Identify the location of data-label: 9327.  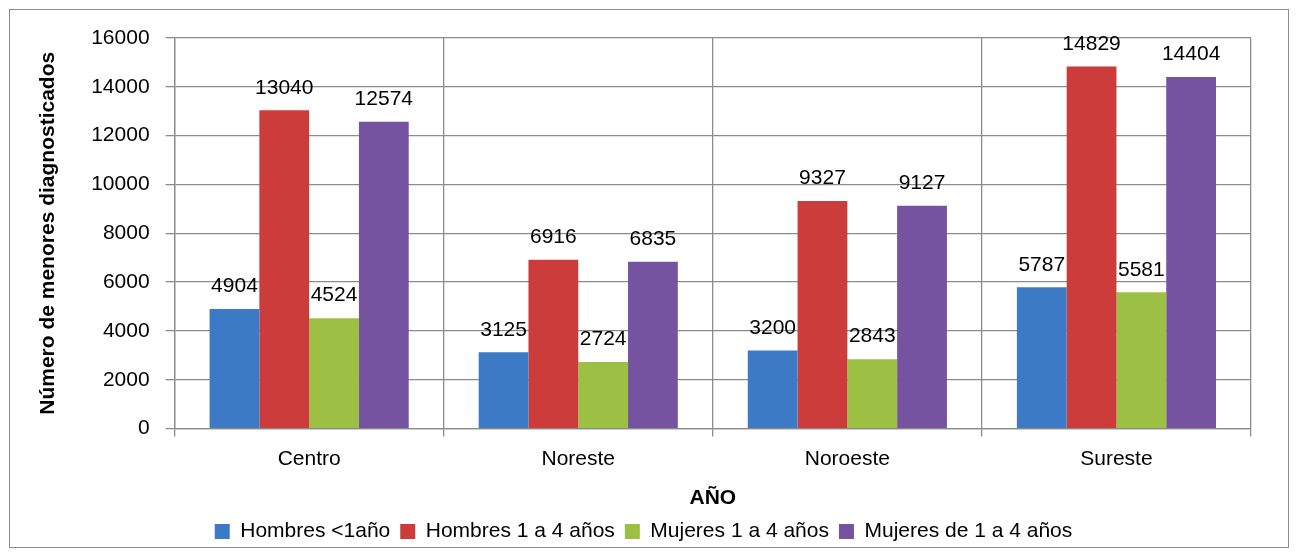
(822, 177).